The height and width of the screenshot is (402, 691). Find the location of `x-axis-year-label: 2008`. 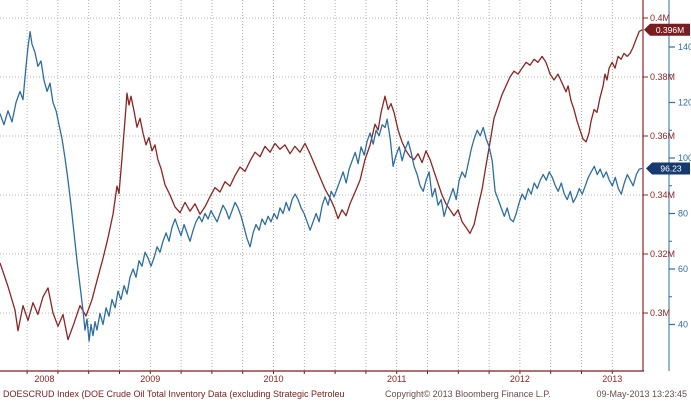

x-axis-year-label: 2008 is located at coordinates (44, 379).